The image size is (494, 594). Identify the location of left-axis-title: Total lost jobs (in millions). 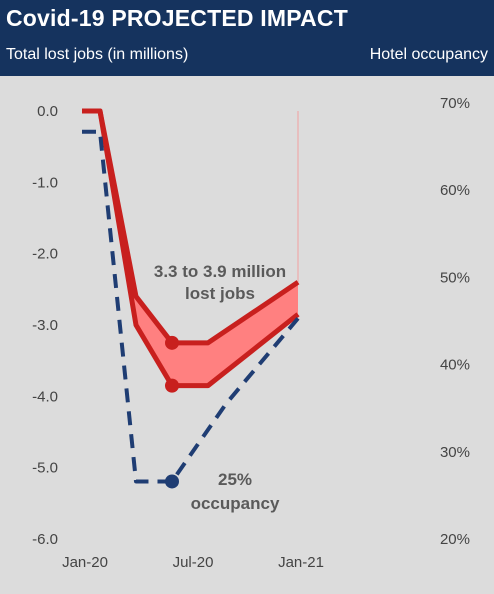
(97, 54).